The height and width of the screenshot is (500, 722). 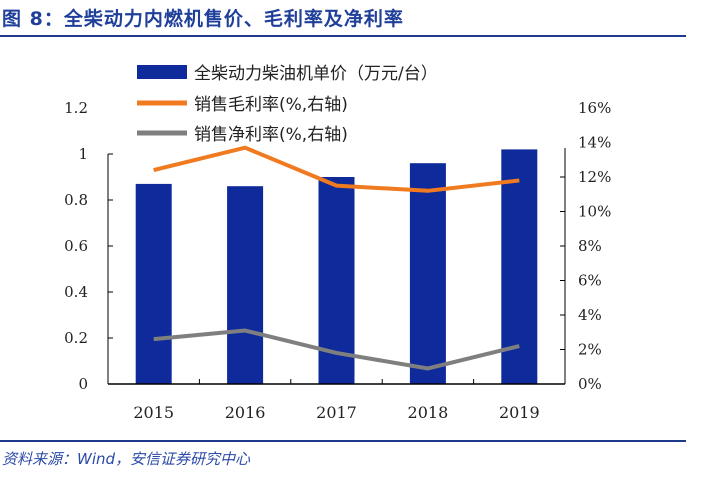 What do you see at coordinates (271, 135) in the screenshot?
I see `legend-label: 销售净利率(%,右轴)` at bounding box center [271, 135].